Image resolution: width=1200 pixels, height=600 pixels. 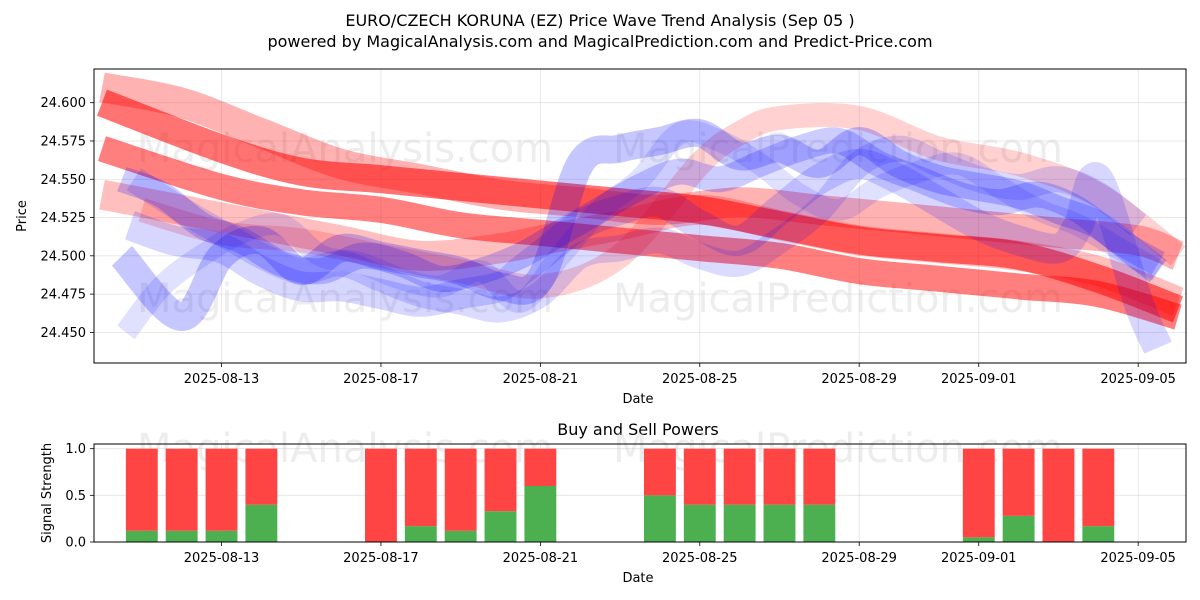 What do you see at coordinates (859, 379) in the screenshot?
I see `main-x-tick-label: 2025-08-29` at bounding box center [859, 379].